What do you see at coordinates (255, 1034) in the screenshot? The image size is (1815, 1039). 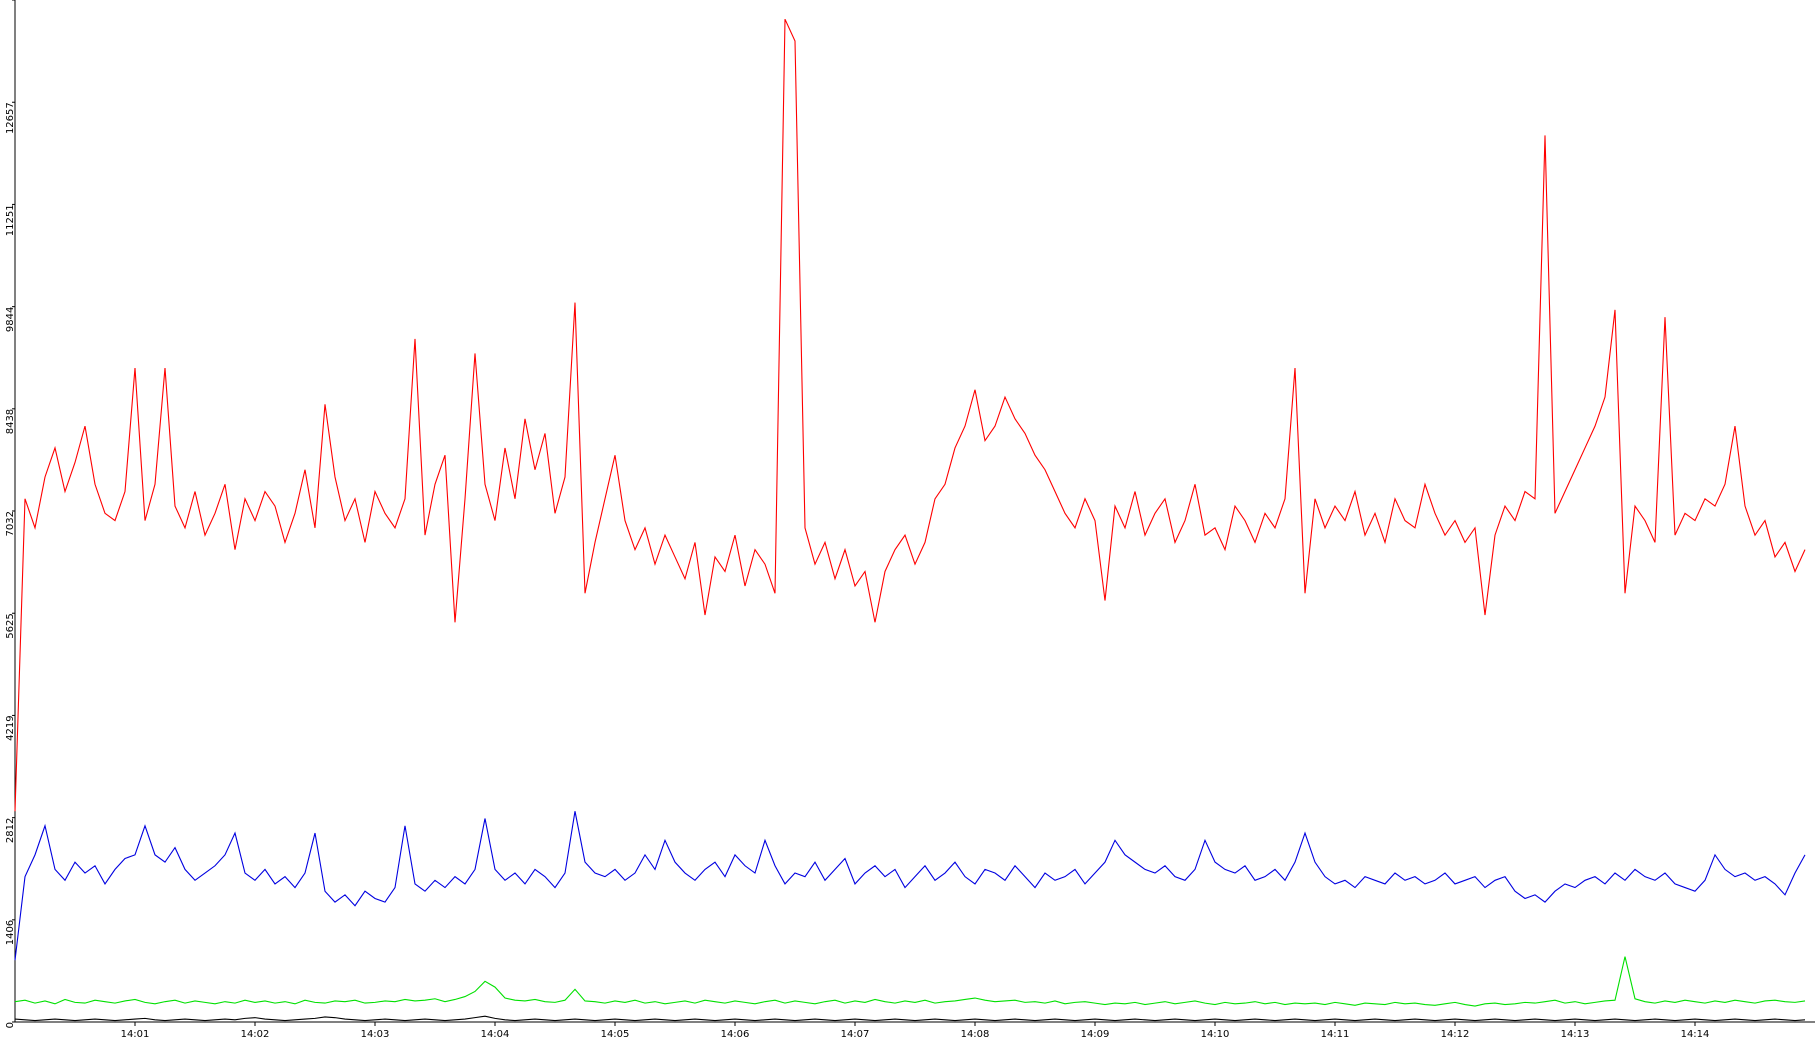 I see `x-tick-label: 14:02` at bounding box center [255, 1034].